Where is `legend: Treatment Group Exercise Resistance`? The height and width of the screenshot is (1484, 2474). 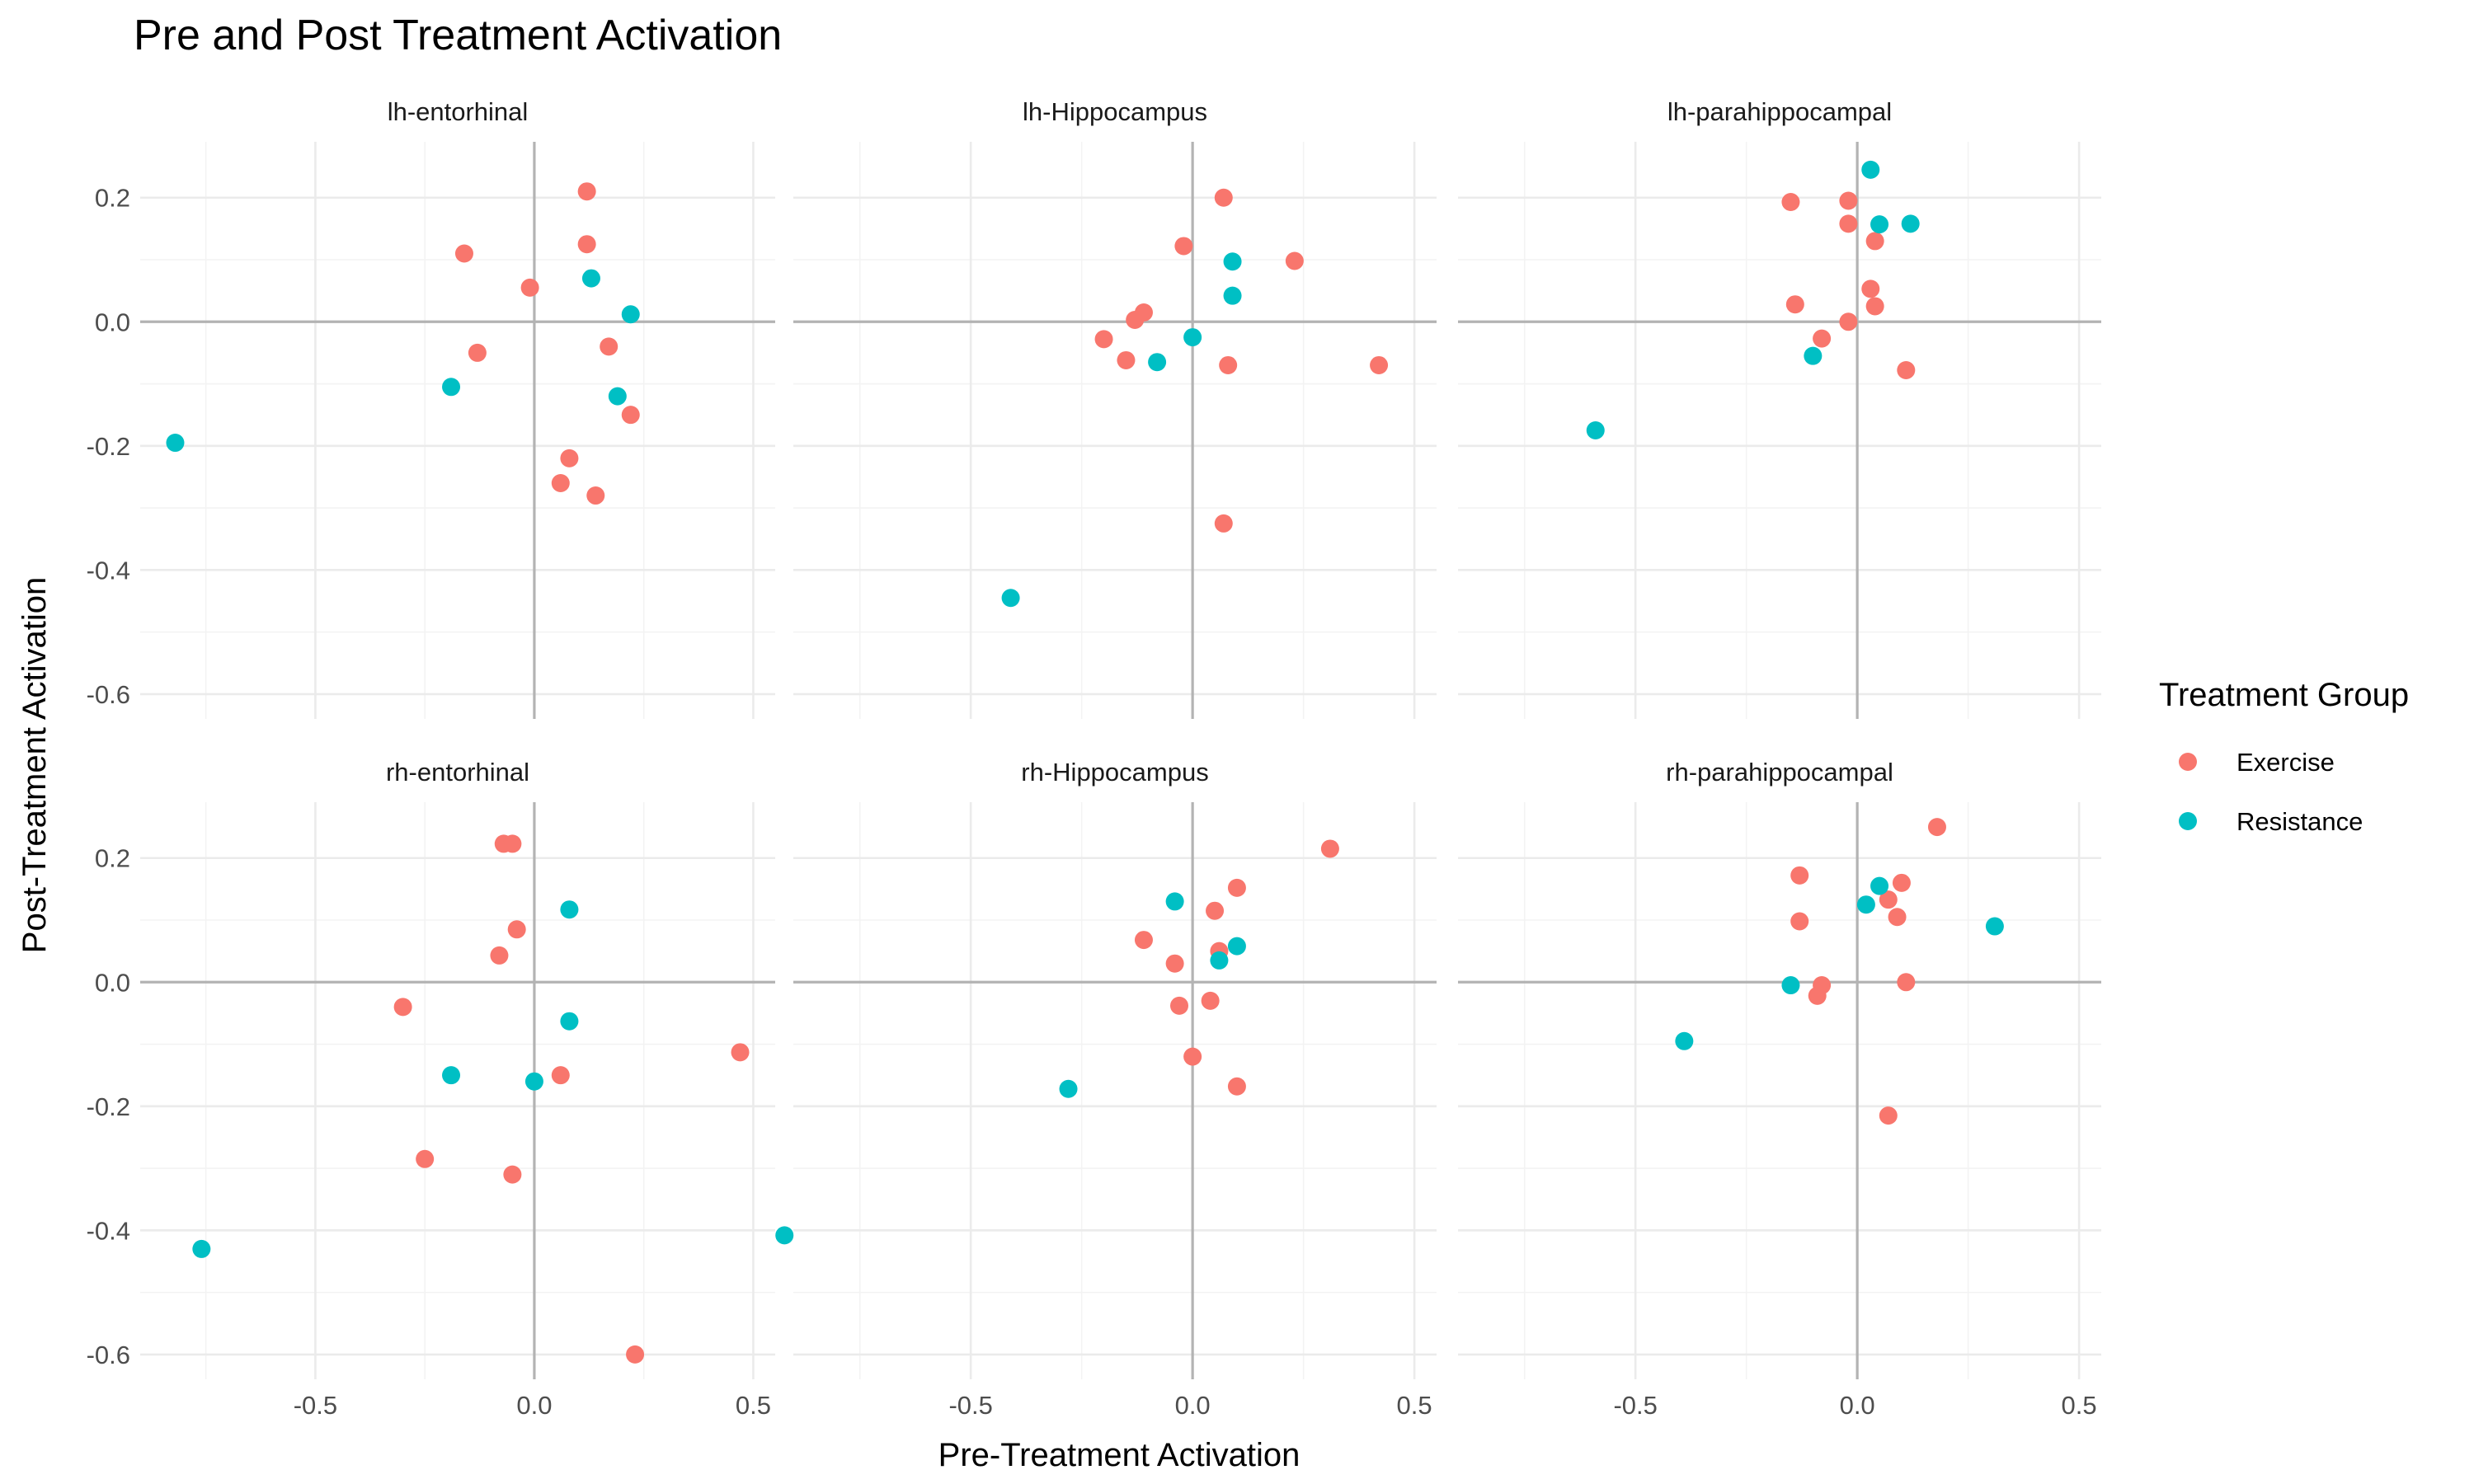
legend: Treatment Group Exercise Resistance is located at coordinates (2284, 756).